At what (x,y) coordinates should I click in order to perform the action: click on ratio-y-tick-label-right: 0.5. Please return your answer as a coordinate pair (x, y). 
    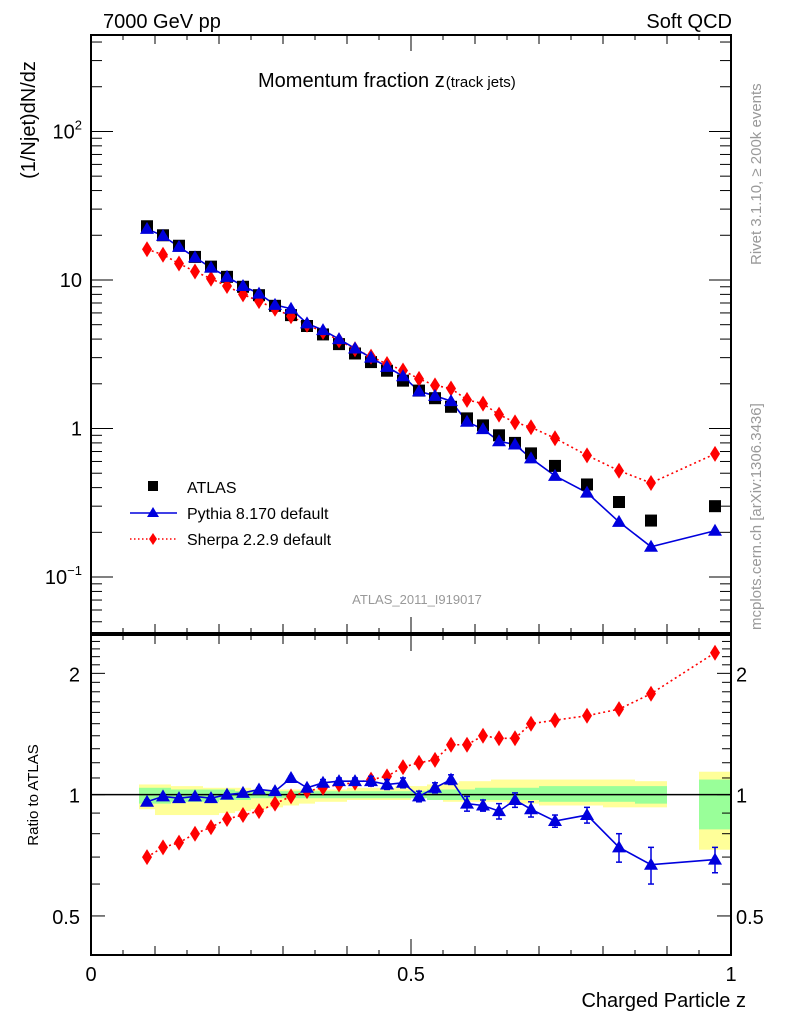
    Looking at the image, I should click on (750, 918).